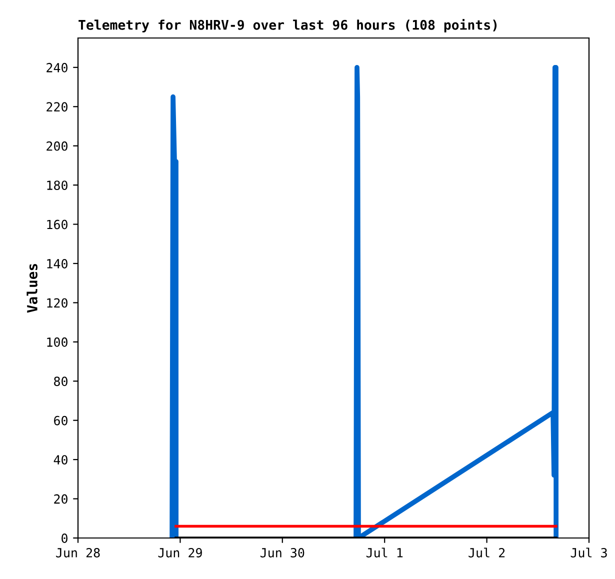  I want to click on x-tick-label: Jun 28, so click(78, 553).